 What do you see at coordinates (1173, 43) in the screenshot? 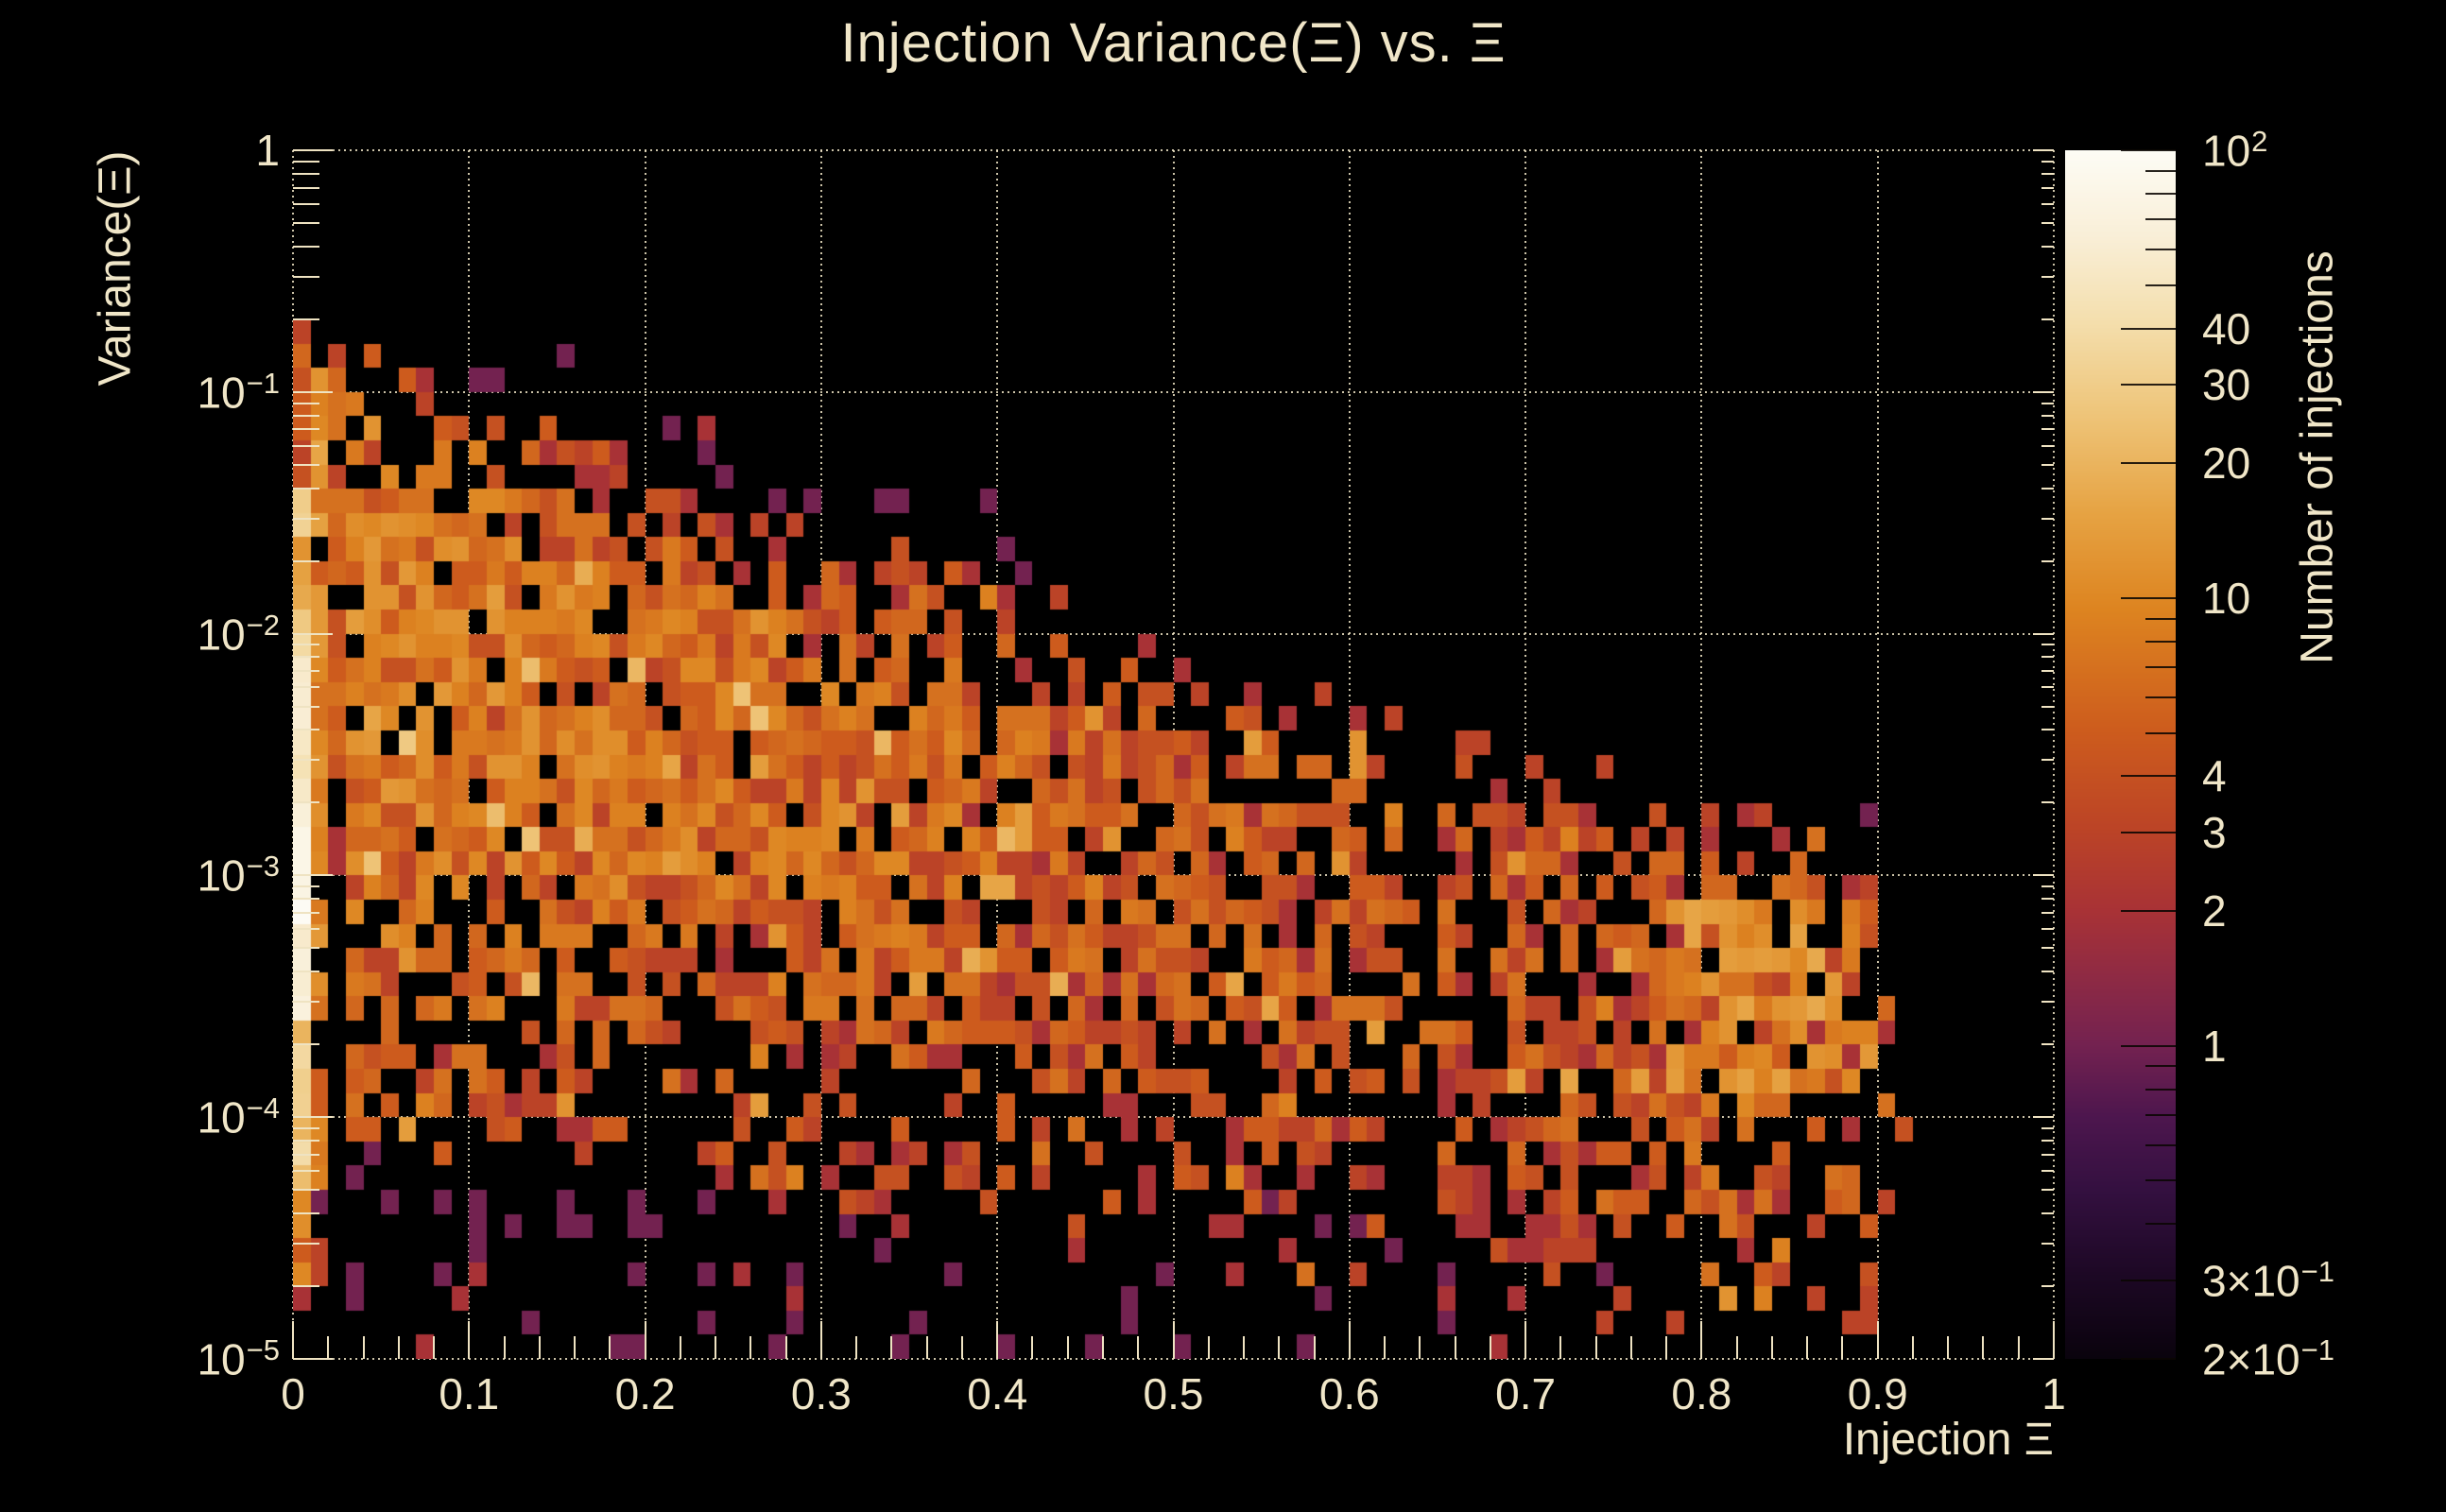
I see `plot-title: Injection Variance(Ξ) vs. Ξ` at bounding box center [1173, 43].